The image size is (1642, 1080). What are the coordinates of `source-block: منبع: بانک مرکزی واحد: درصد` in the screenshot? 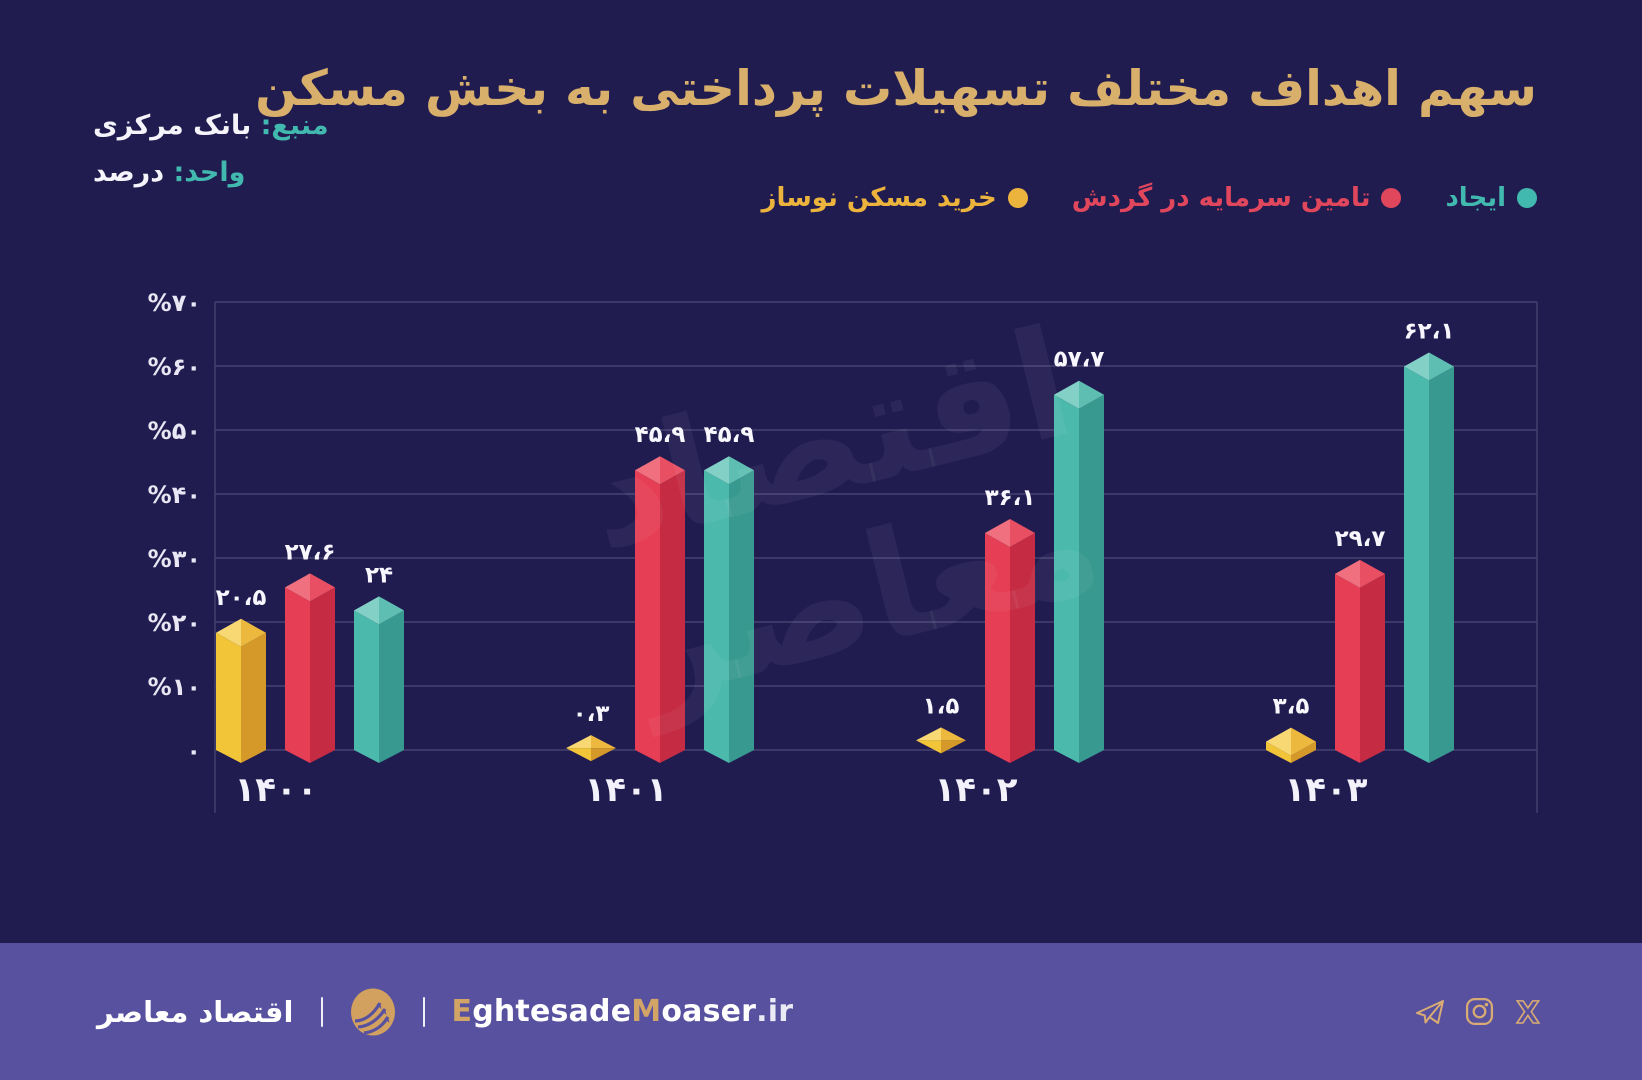 It's located at (211, 149).